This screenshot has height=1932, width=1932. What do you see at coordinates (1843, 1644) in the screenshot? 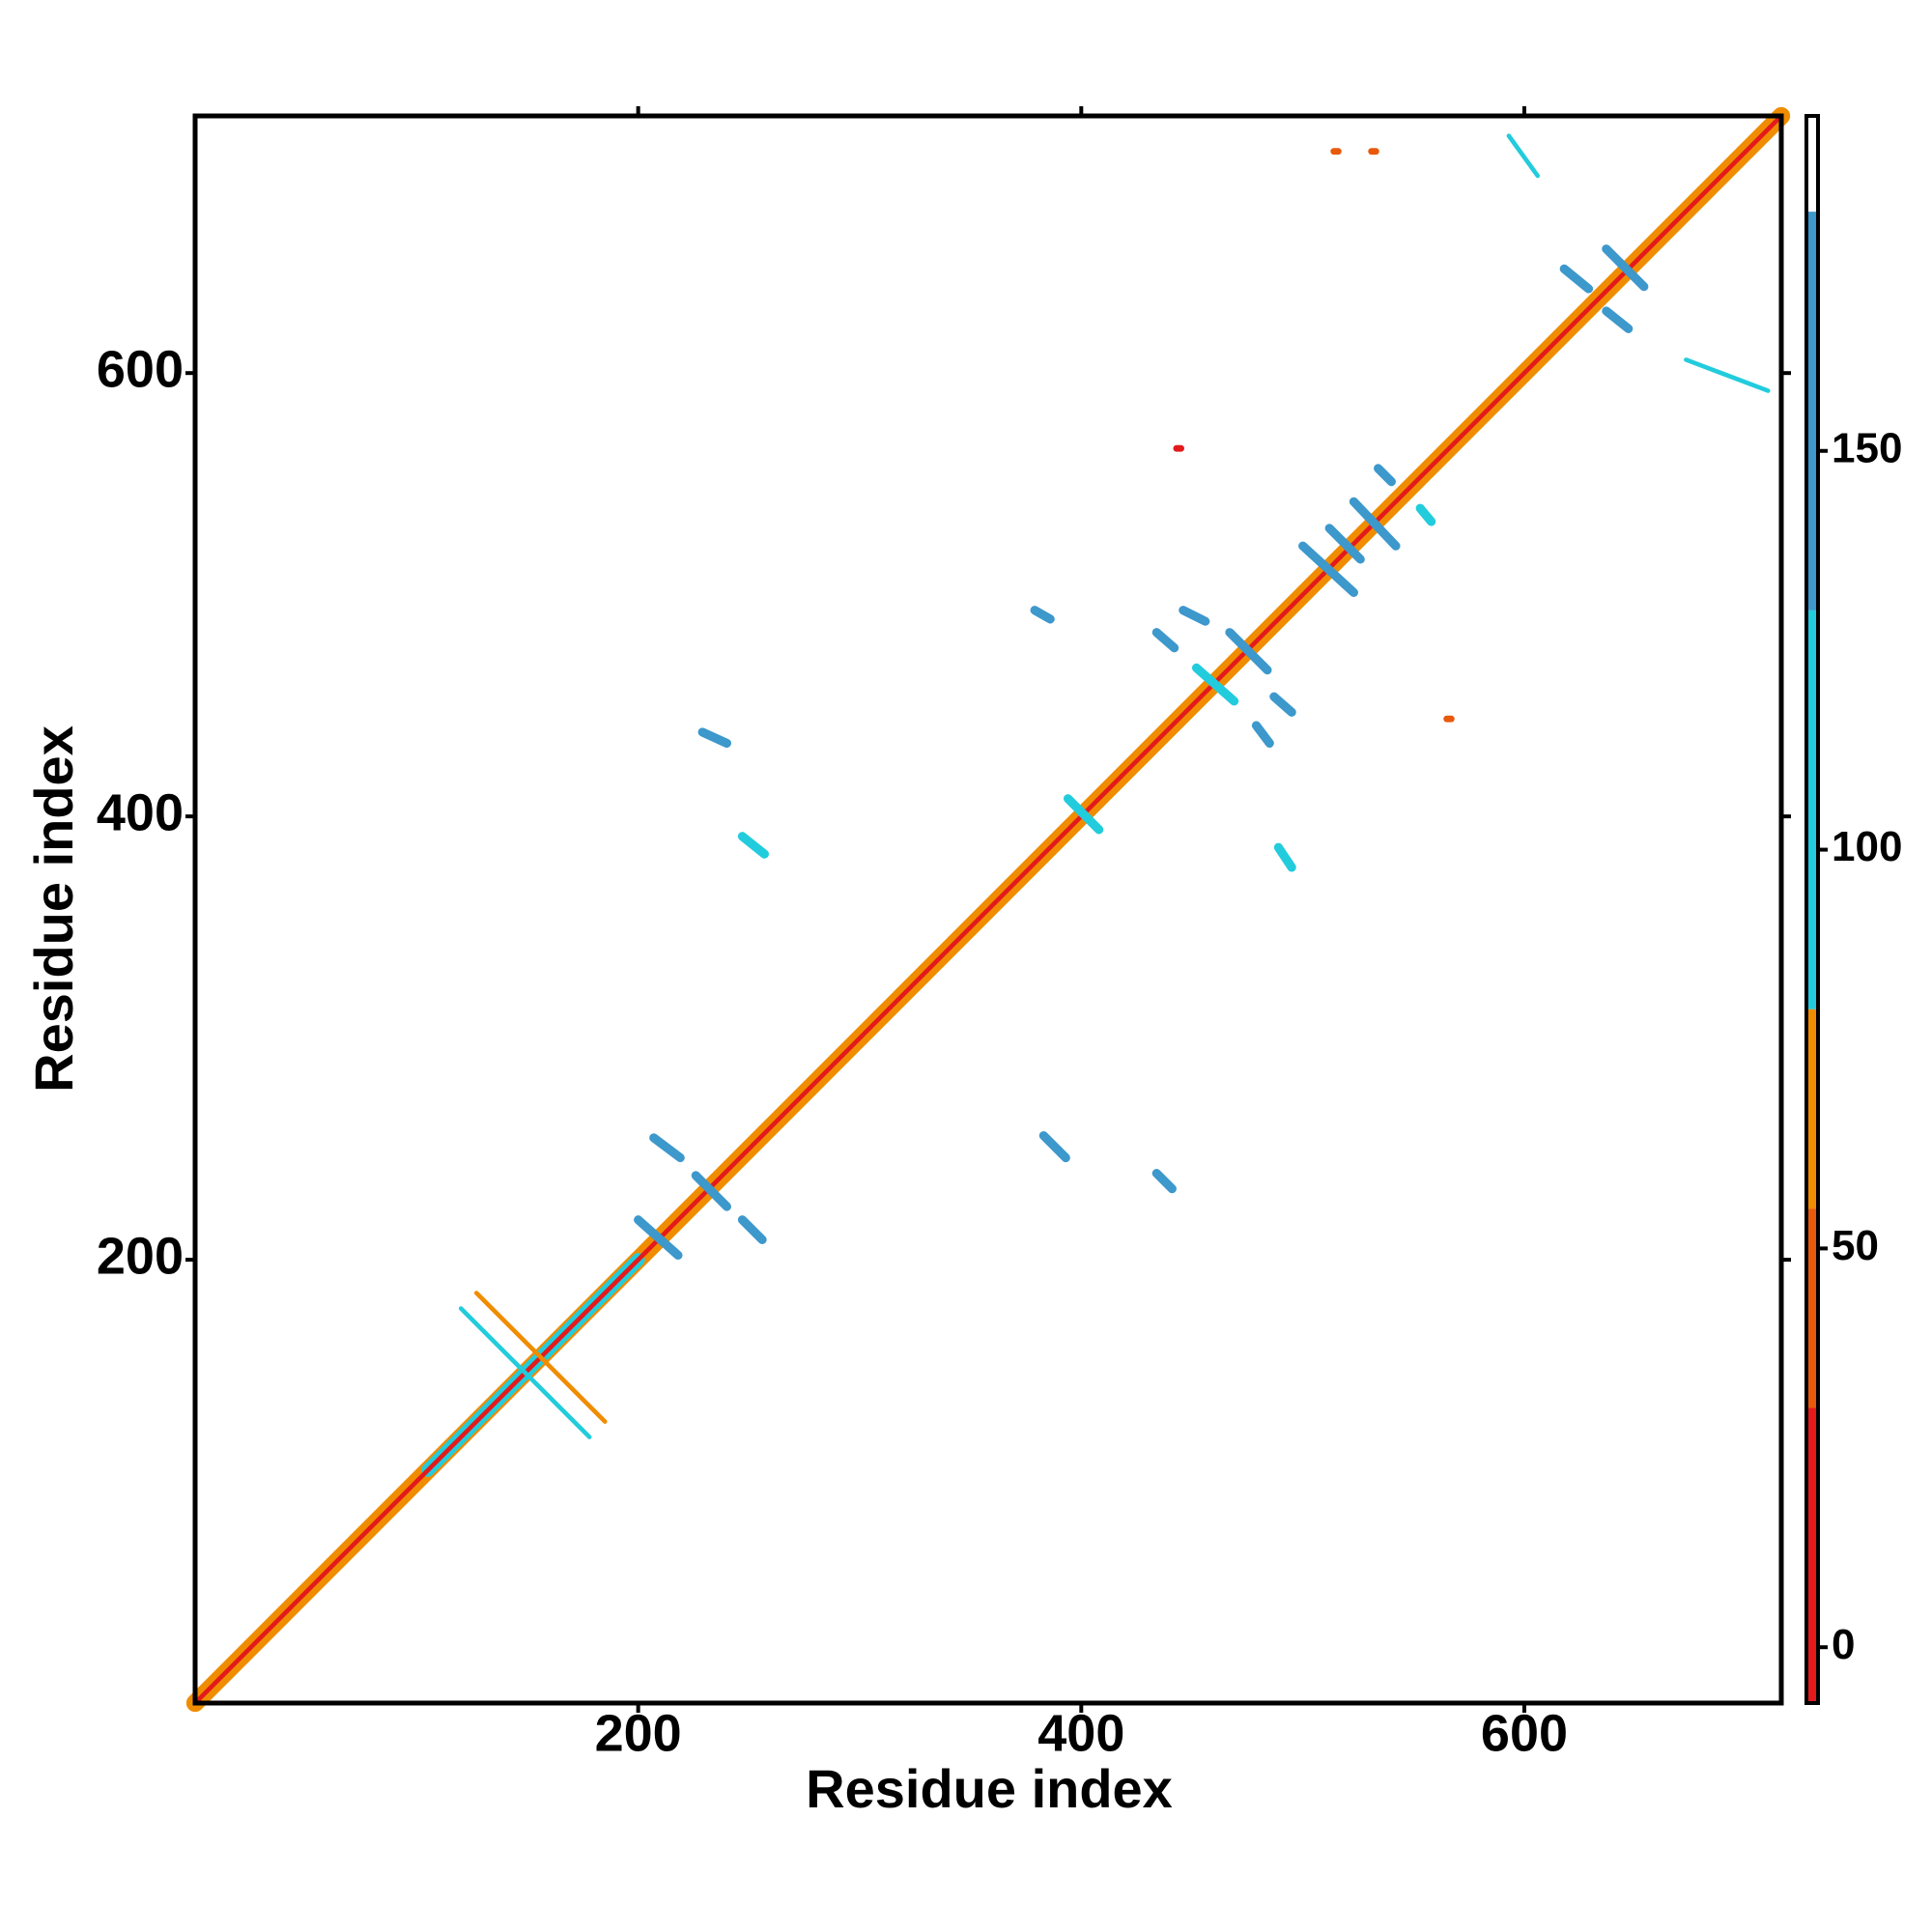
I see `colorbar-tick-label: 0` at bounding box center [1843, 1644].